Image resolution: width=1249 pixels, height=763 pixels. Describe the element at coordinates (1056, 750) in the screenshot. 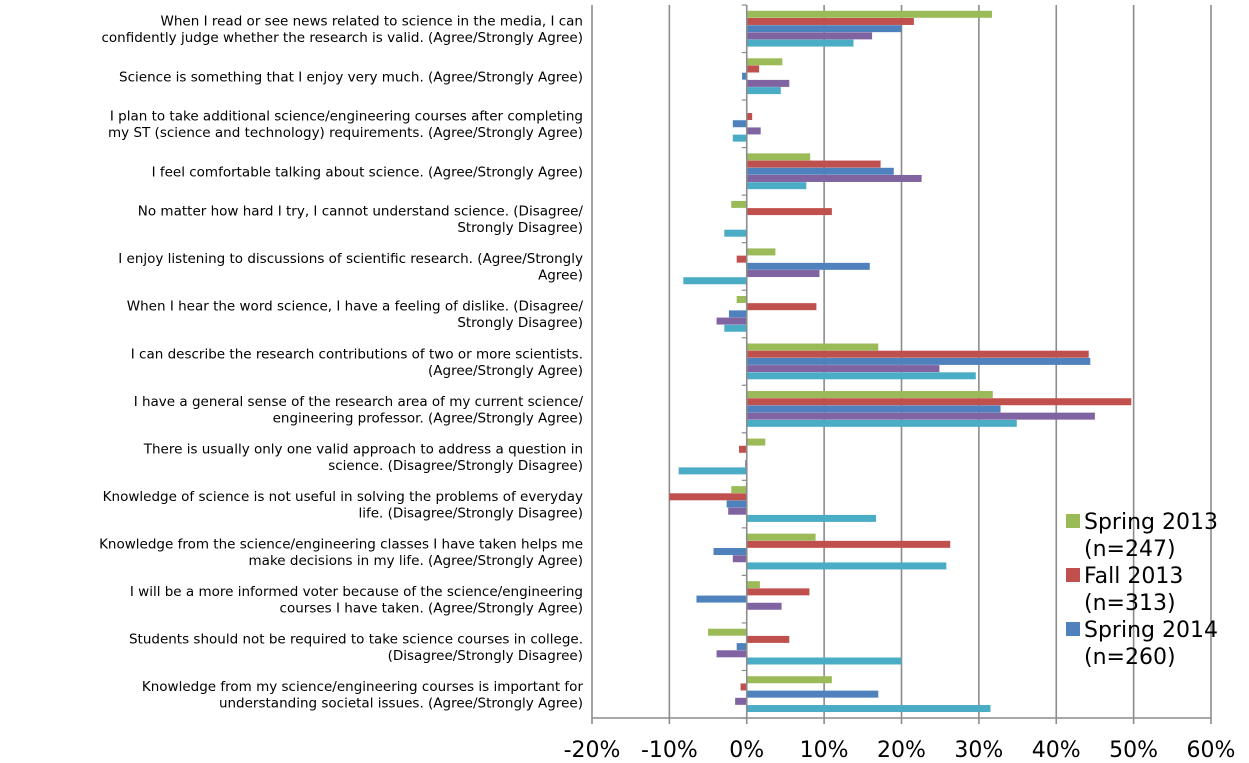

I see `x-tick-label: 40%` at that location.